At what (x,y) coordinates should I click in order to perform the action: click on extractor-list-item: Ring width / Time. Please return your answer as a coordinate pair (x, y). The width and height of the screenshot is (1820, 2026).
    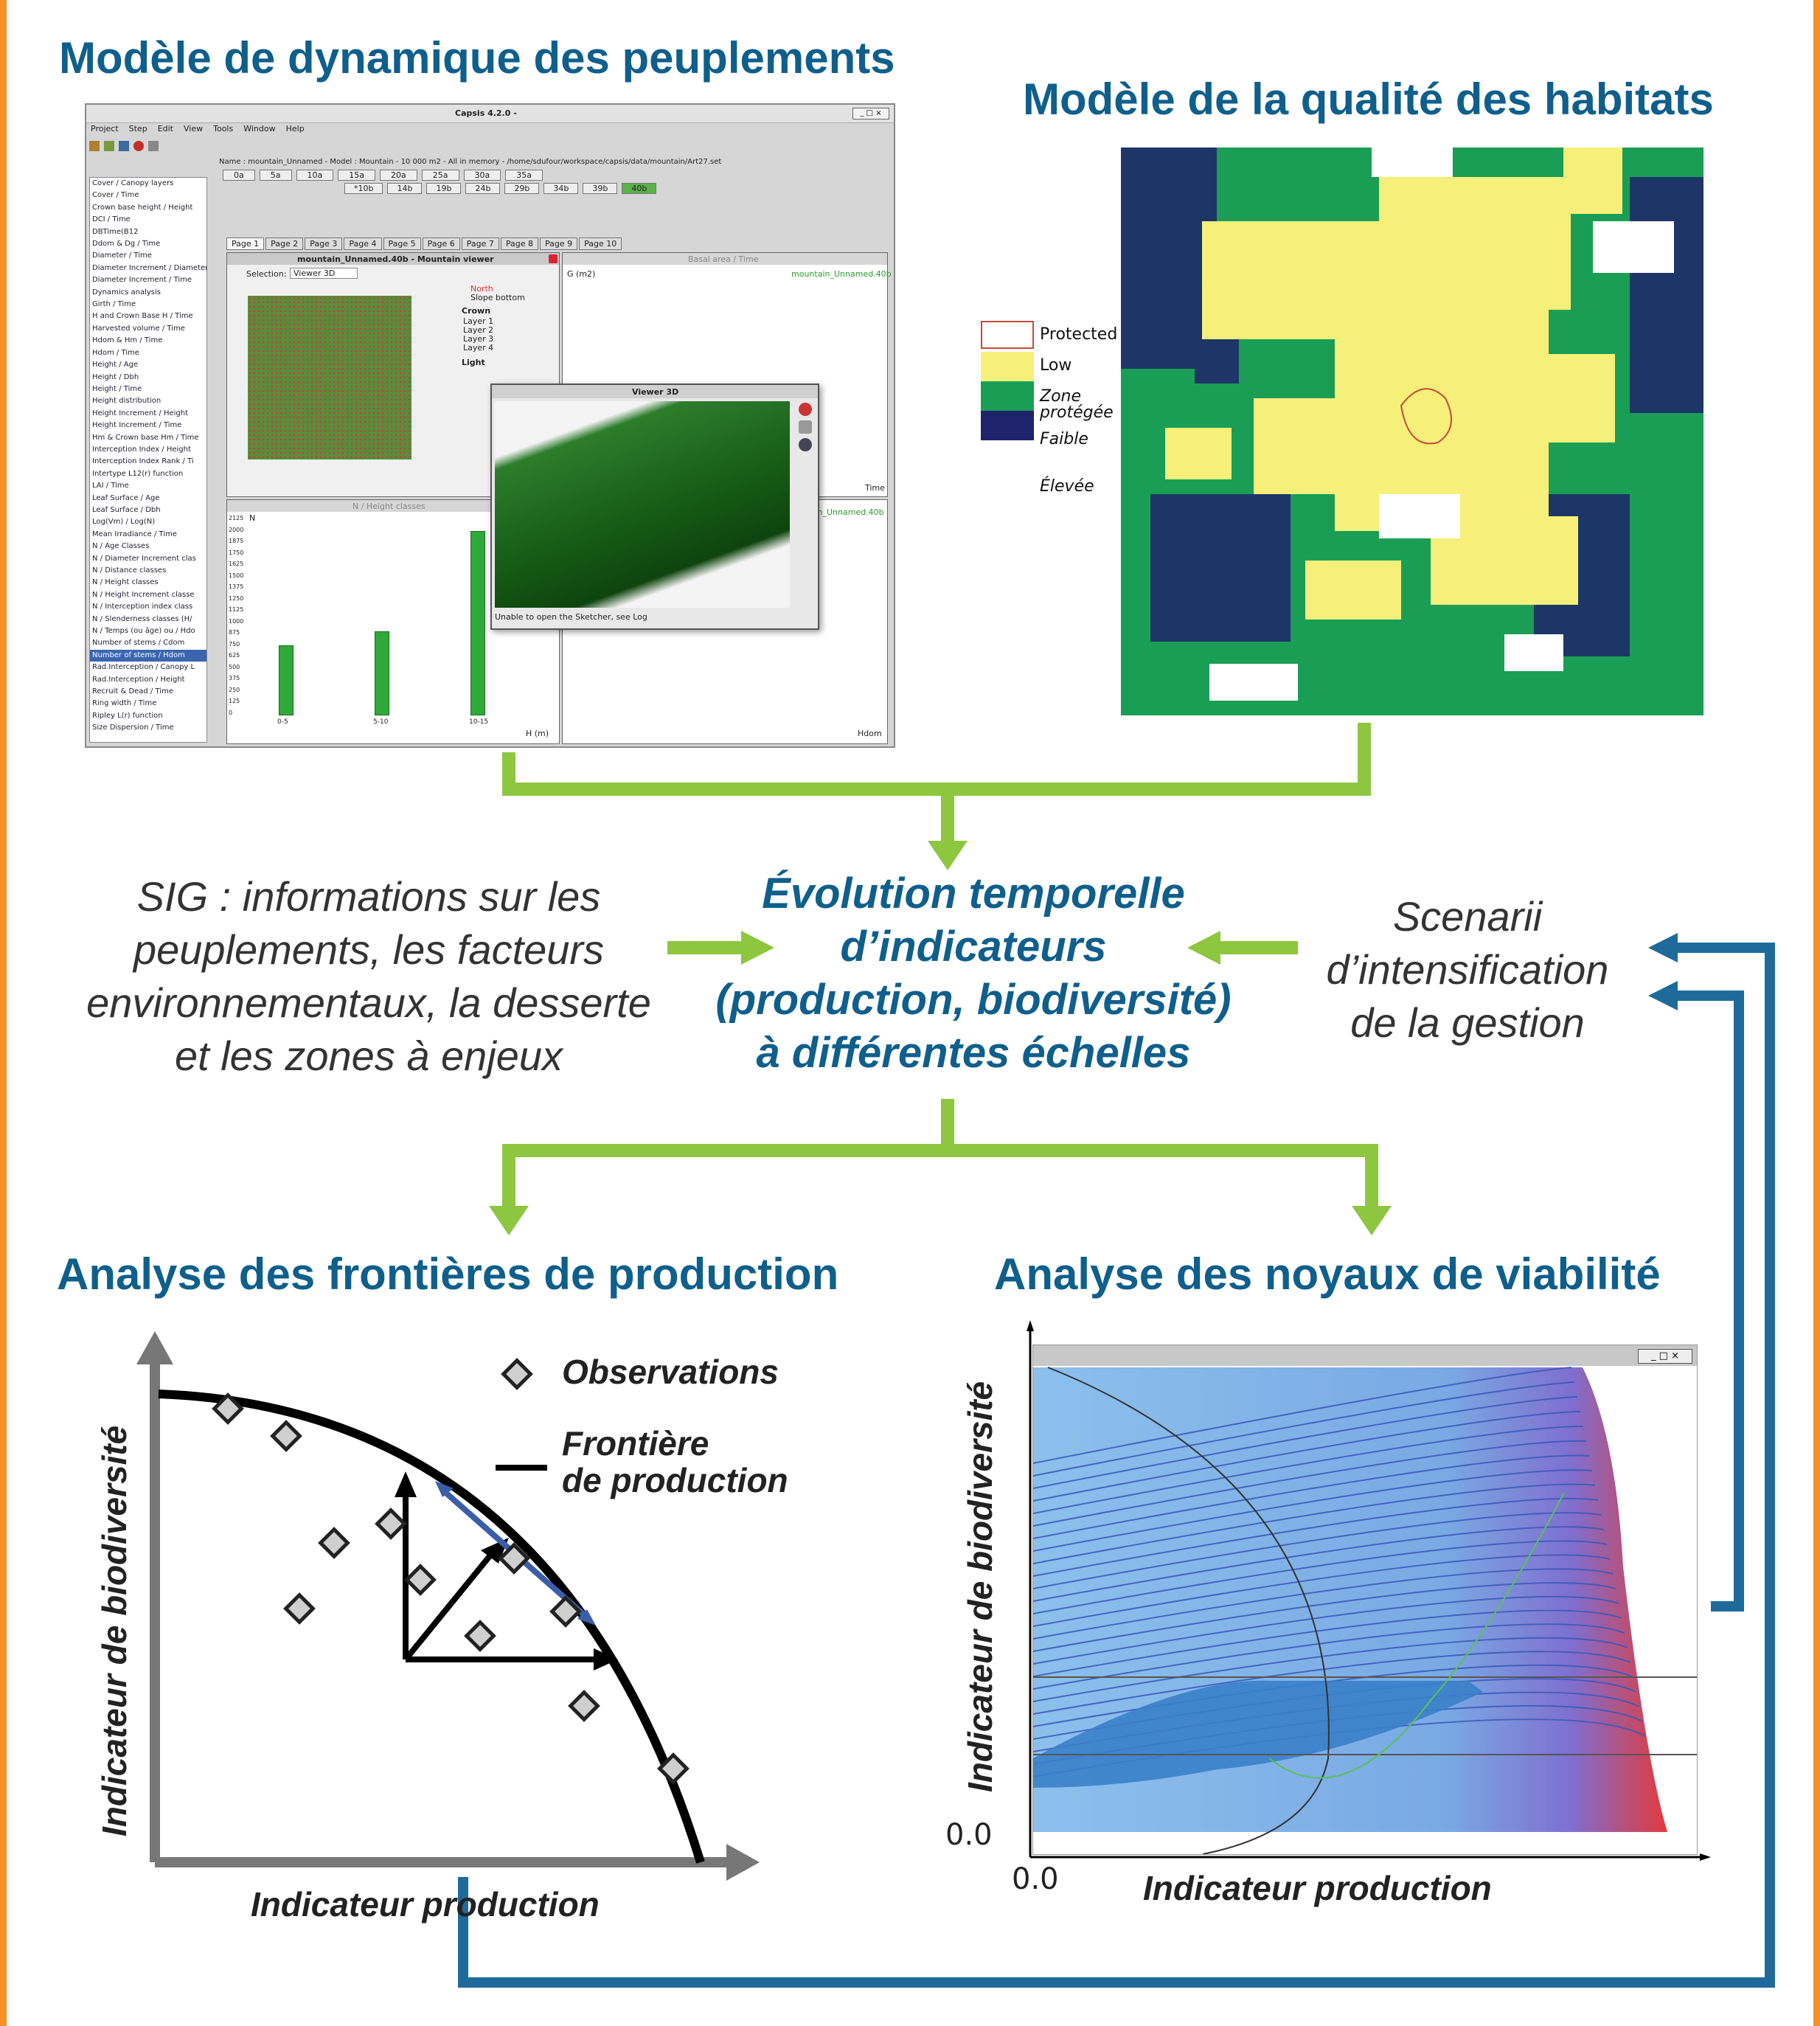
    Looking at the image, I should click on (125, 703).